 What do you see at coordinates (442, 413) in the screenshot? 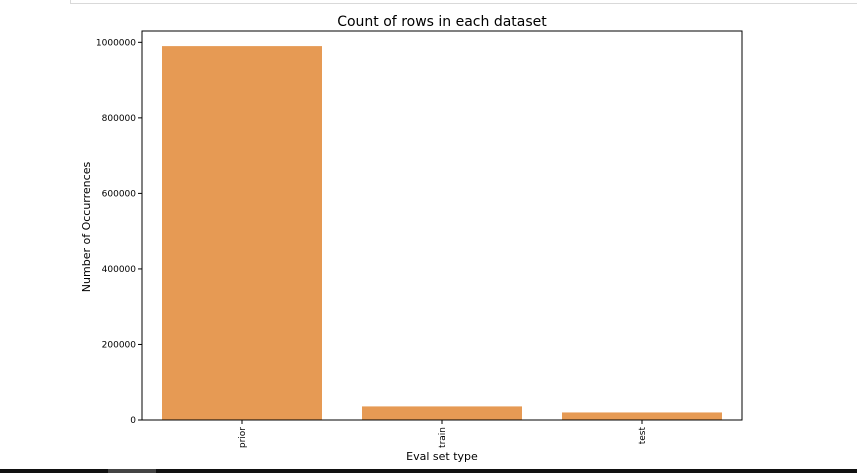
I see `bar-train` at bounding box center [442, 413].